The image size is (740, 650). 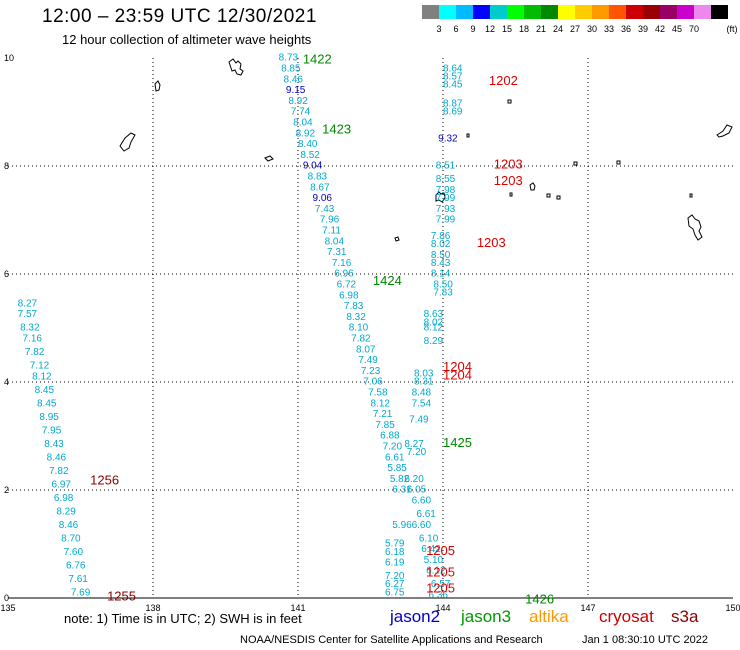 I want to click on swh-value: 8.64, so click(x=453, y=69).